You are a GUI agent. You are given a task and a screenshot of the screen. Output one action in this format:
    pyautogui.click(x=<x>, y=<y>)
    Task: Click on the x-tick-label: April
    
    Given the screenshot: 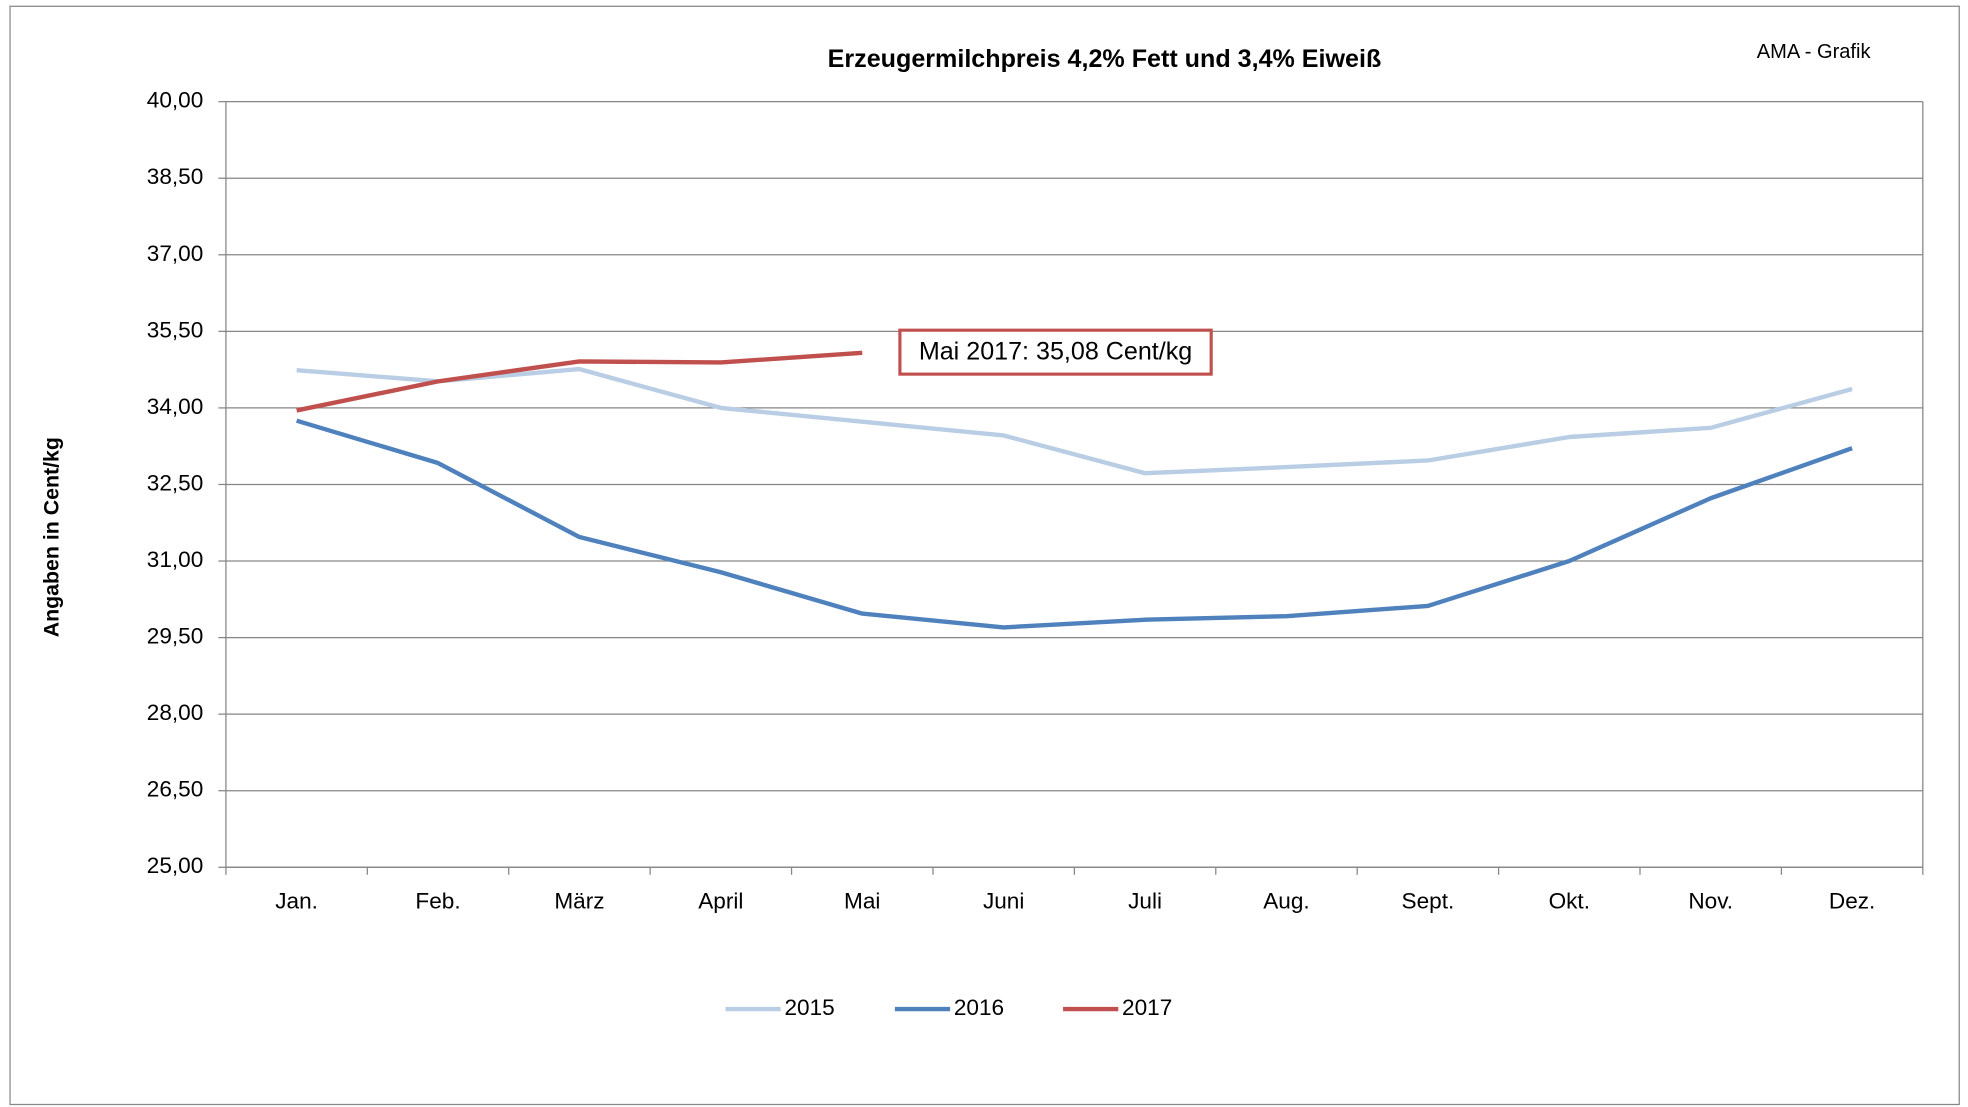 What is the action you would take?
    pyautogui.click(x=720, y=900)
    